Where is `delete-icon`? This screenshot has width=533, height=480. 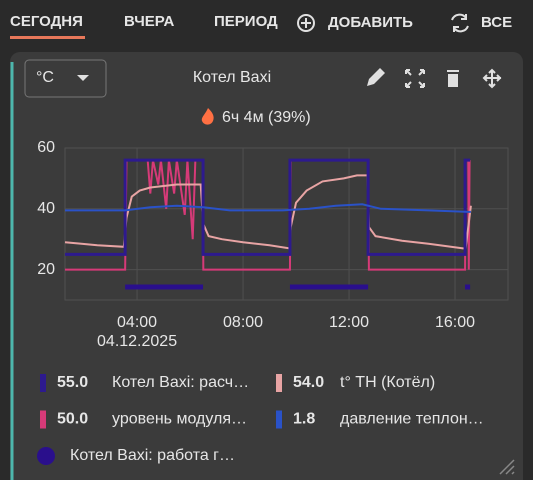 delete-icon is located at coordinates (453, 78).